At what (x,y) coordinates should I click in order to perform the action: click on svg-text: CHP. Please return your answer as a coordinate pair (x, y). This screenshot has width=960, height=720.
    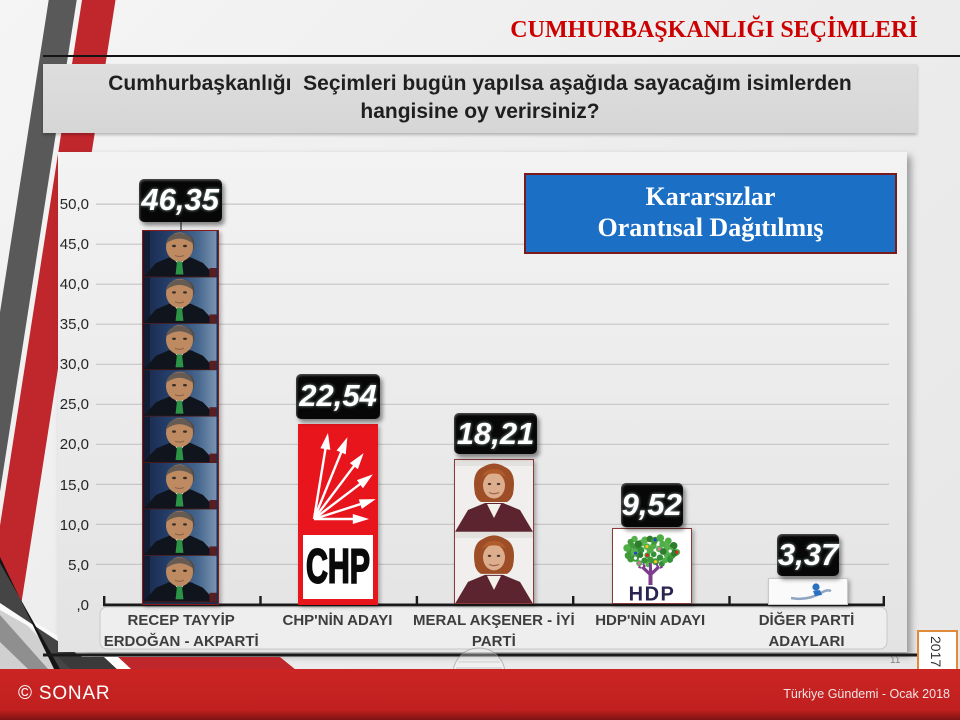
    Looking at the image, I should click on (338, 566).